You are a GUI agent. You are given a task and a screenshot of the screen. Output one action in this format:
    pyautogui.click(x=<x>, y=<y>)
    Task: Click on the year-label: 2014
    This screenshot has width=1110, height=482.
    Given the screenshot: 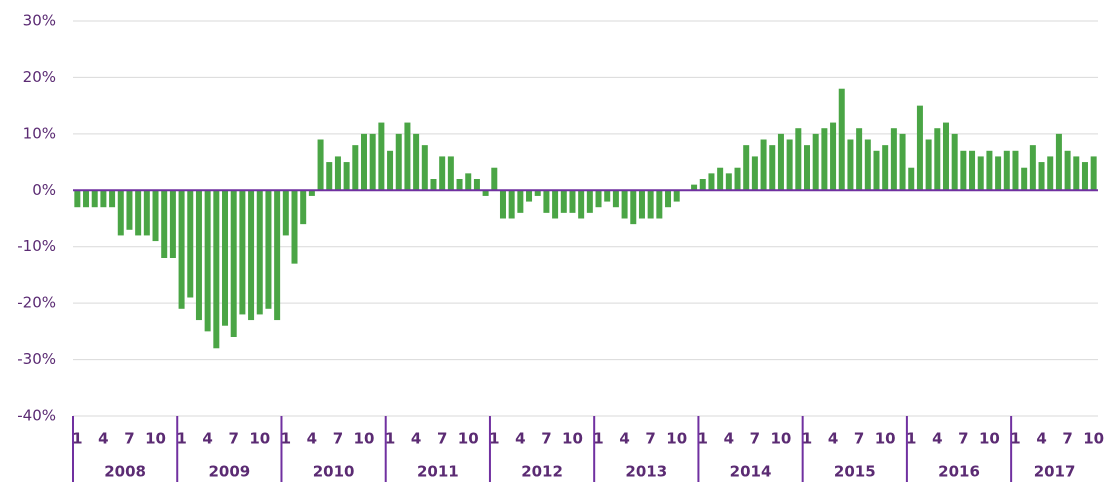 What is the action you would take?
    pyautogui.click(x=751, y=472)
    